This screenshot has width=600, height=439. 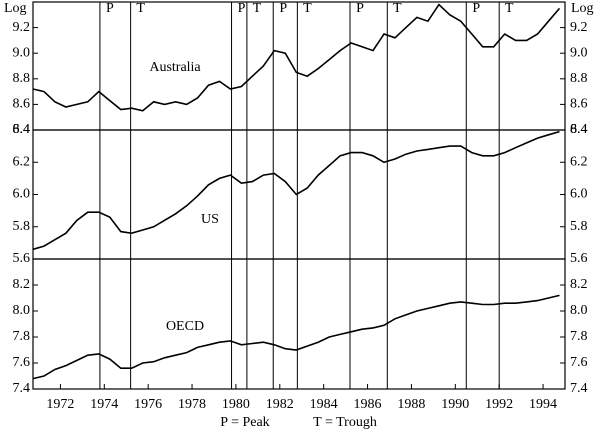 I want to click on y-tick-label: 7.4, so click(x=22, y=388).